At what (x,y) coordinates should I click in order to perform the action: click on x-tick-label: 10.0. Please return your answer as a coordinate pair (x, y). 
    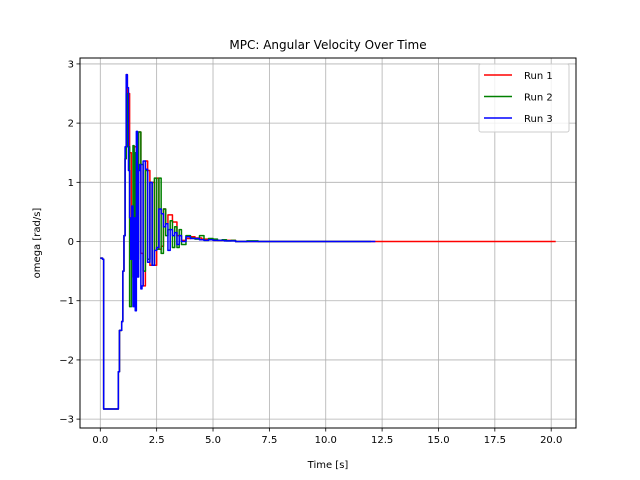
    Looking at the image, I should click on (326, 440).